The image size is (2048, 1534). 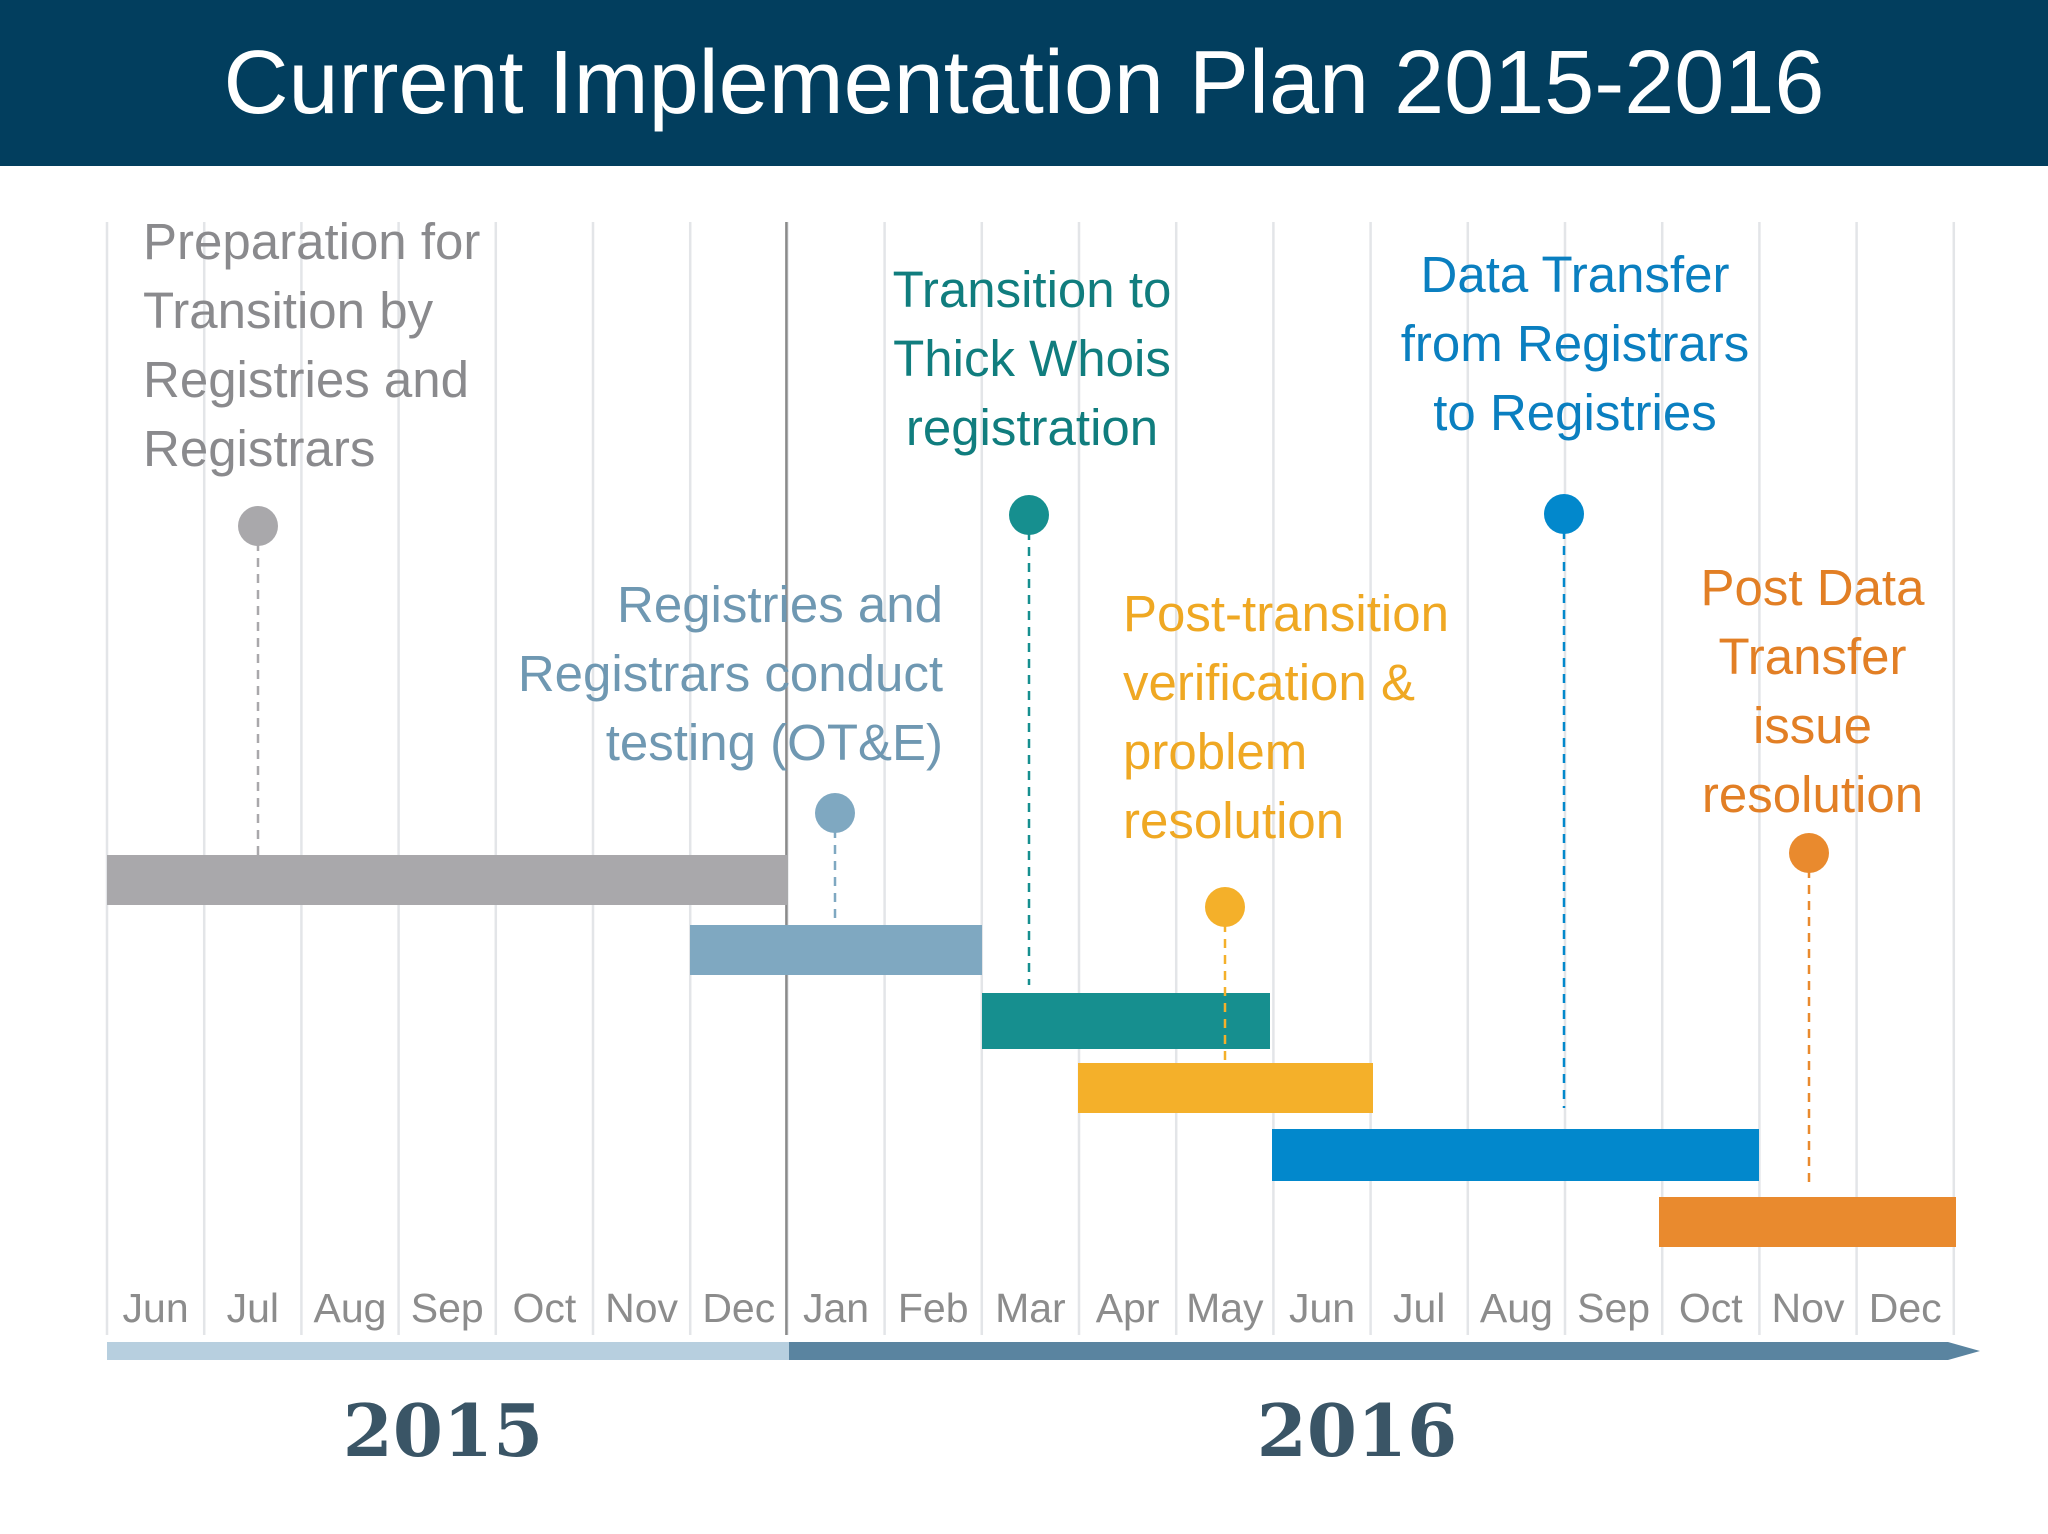 I want to click on year-label: 2015, so click(x=443, y=1430).